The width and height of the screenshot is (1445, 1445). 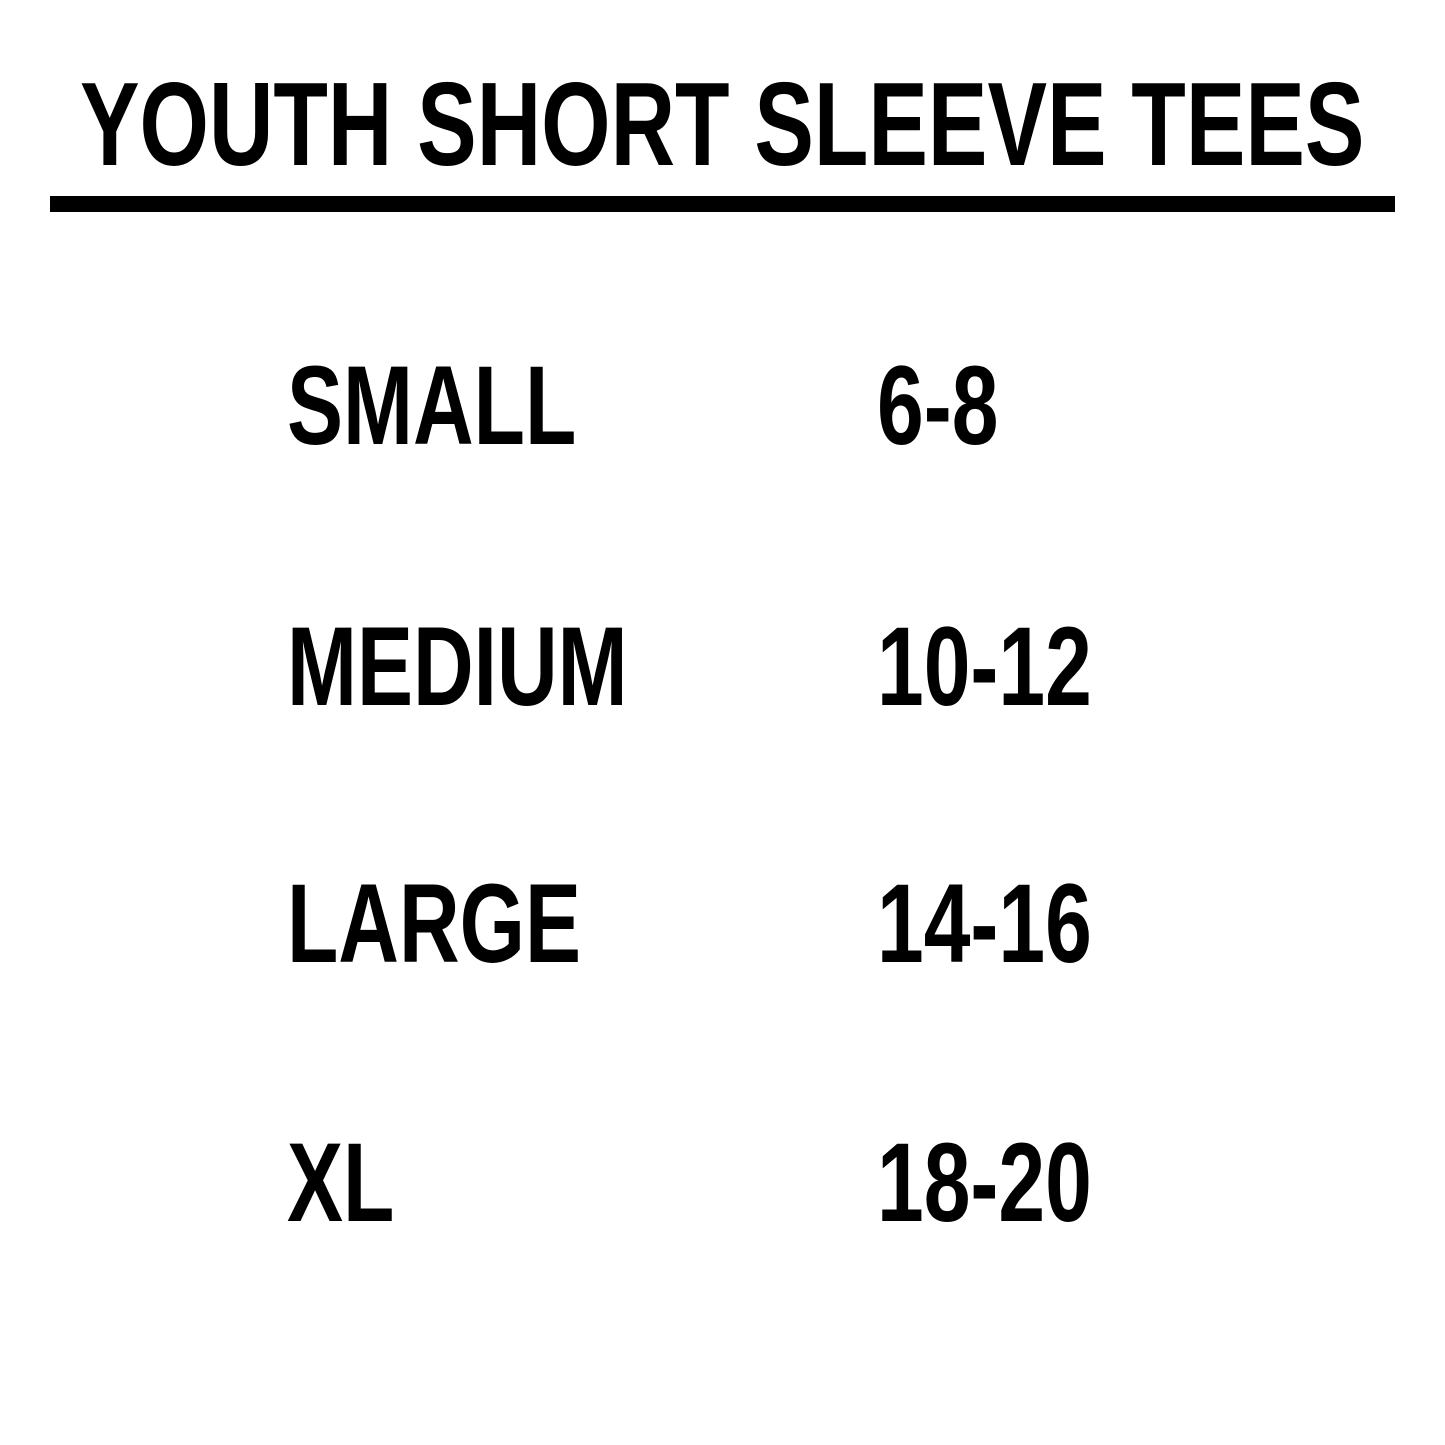 What do you see at coordinates (938, 405) in the screenshot?
I see `size-range: 6-8` at bounding box center [938, 405].